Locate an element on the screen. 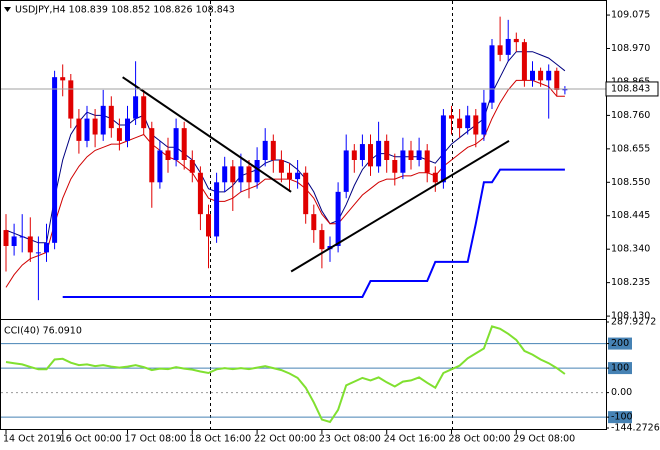  header-marker is located at coordinates (7, 9).